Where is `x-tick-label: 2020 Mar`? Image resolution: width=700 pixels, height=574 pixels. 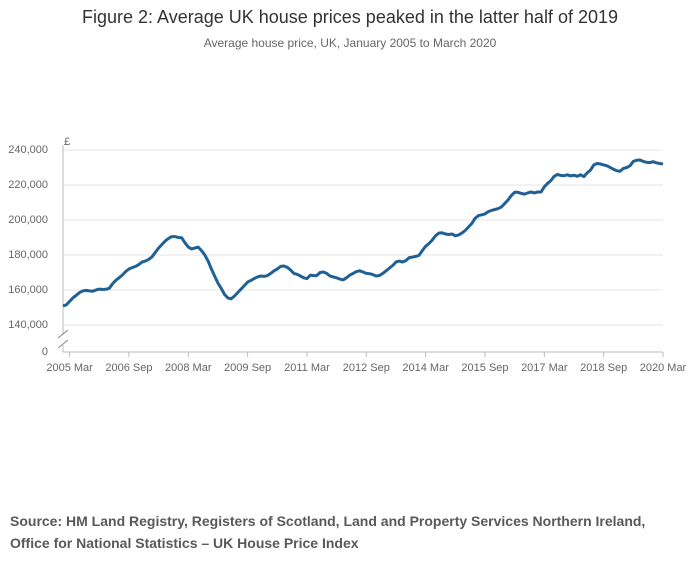
x-tick-label: 2020 Mar is located at coordinates (663, 368).